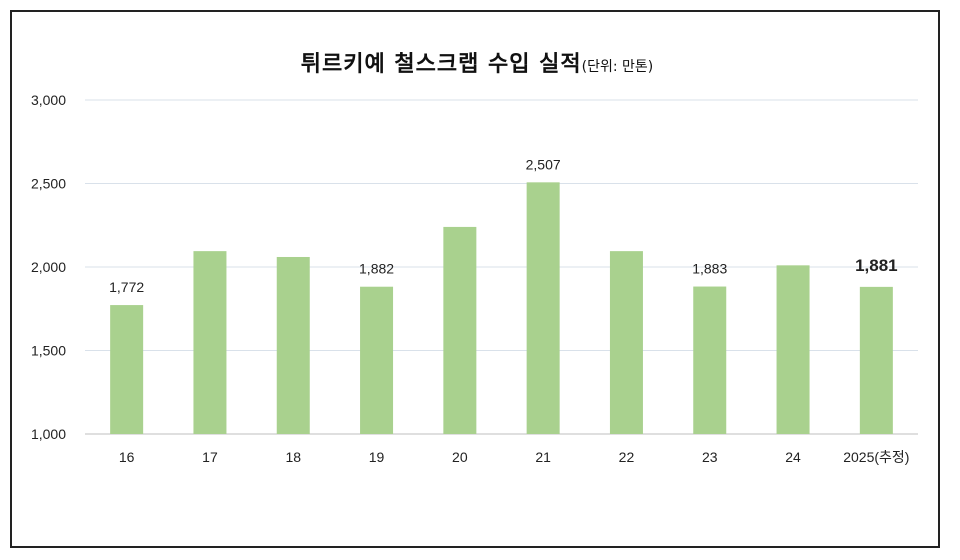 Image resolution: width=960 pixels, height=560 pixels. Describe the element at coordinates (126, 287) in the screenshot. I see `data-label: 1,772` at that location.